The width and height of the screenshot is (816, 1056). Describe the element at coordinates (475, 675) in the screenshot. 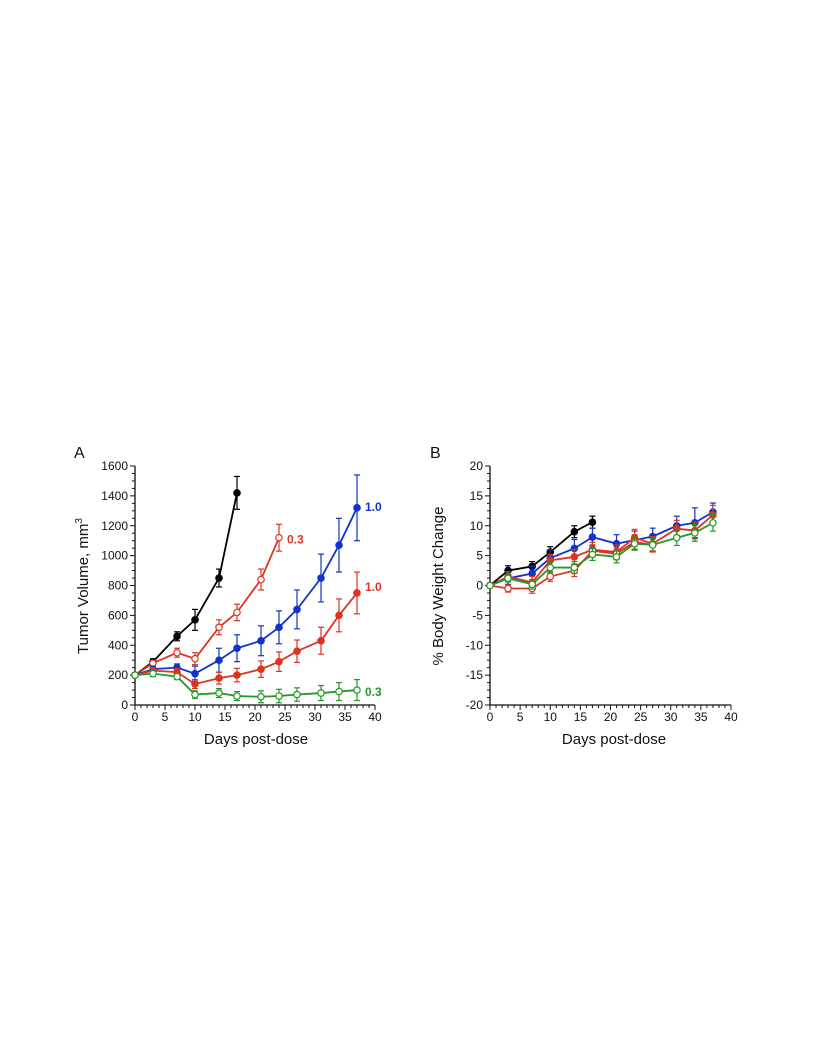

I see `panel-b-y-tick-label: -15` at that location.